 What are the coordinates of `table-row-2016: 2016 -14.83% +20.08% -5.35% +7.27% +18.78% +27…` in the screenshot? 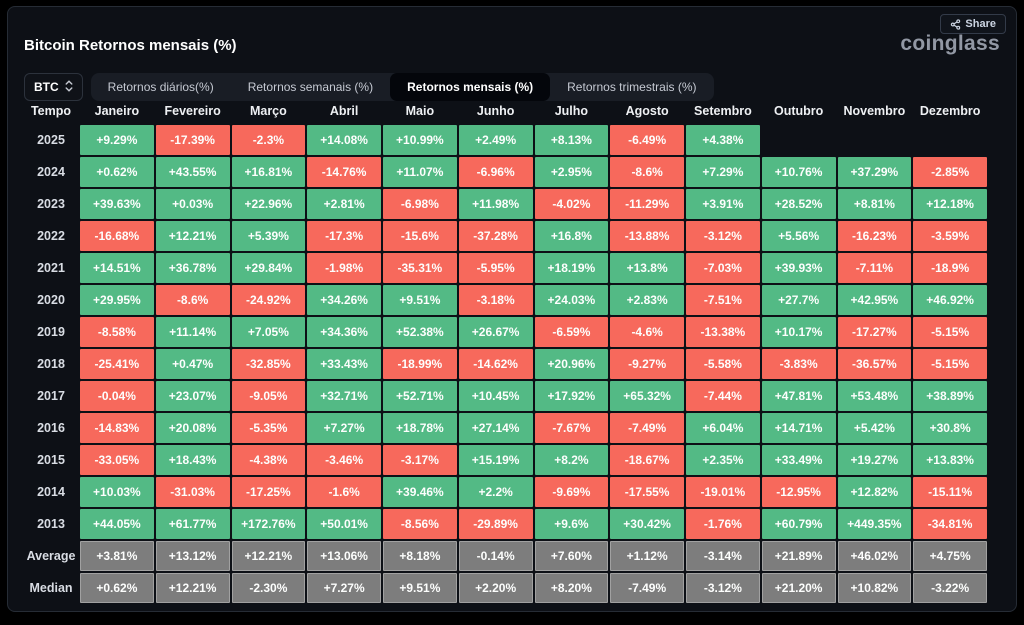 It's located at (505, 428).